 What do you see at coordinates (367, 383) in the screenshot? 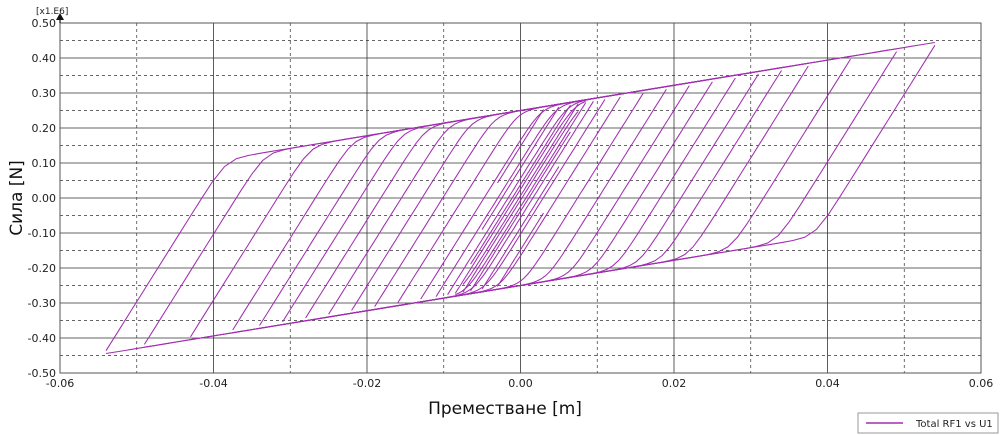
I see `x-tick-label: -0.02` at bounding box center [367, 383].